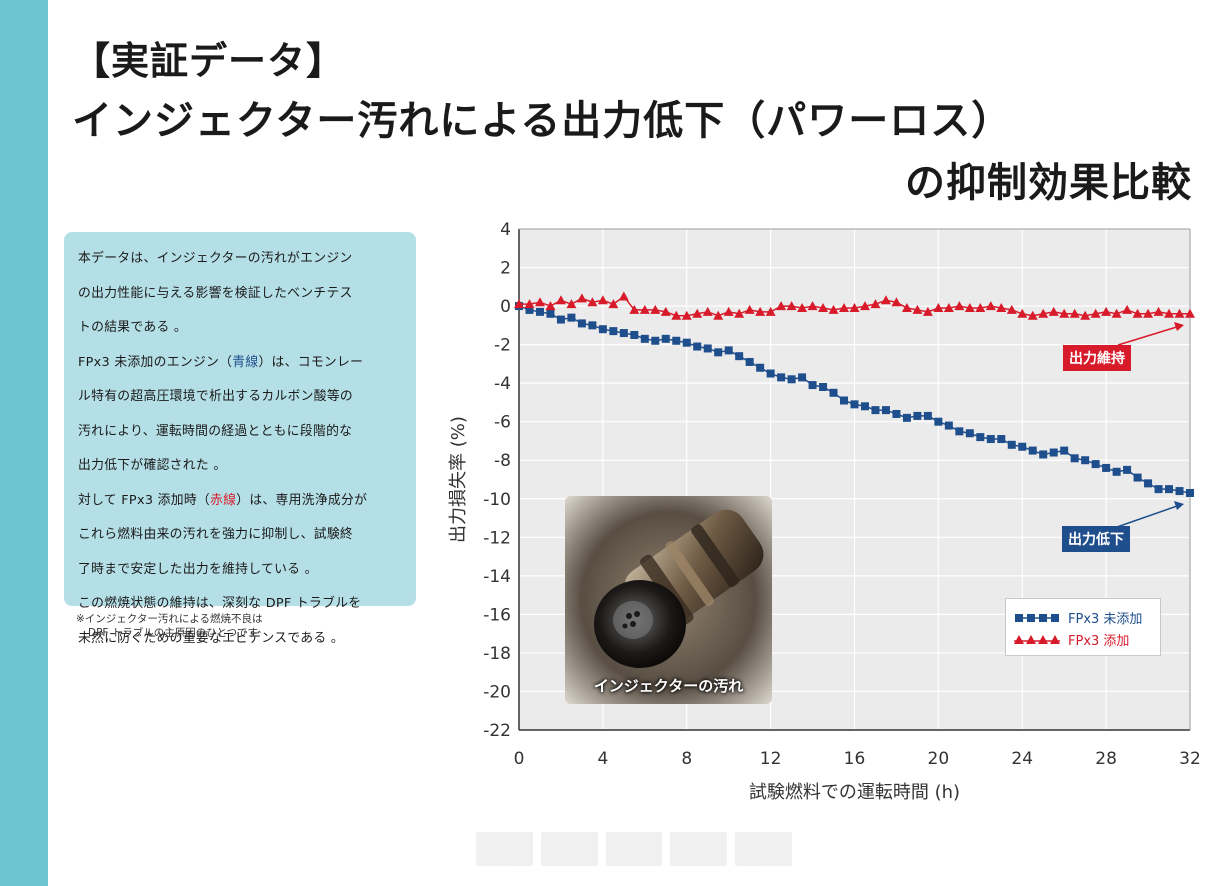 The width and height of the screenshot is (1214, 886). What do you see at coordinates (497, 500) in the screenshot?
I see `y-tick-label: -10` at bounding box center [497, 500].